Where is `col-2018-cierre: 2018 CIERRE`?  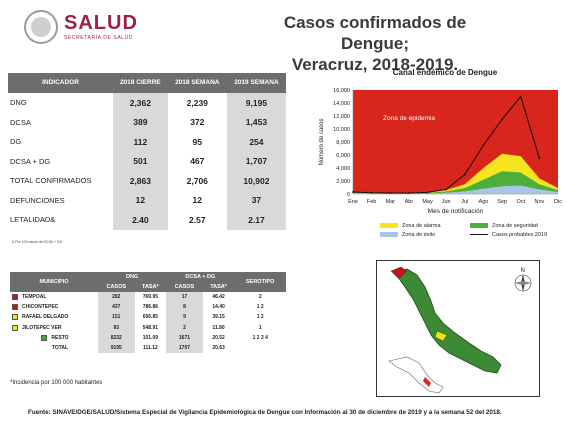 col-2018-cierre: 2018 CIERRE is located at coordinates (140, 83).